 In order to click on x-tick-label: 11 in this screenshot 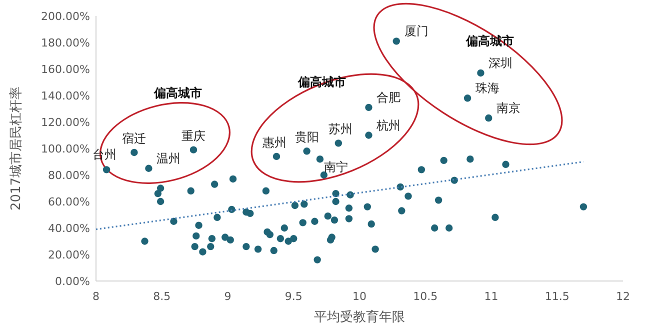, I will do `click(491, 296)`.